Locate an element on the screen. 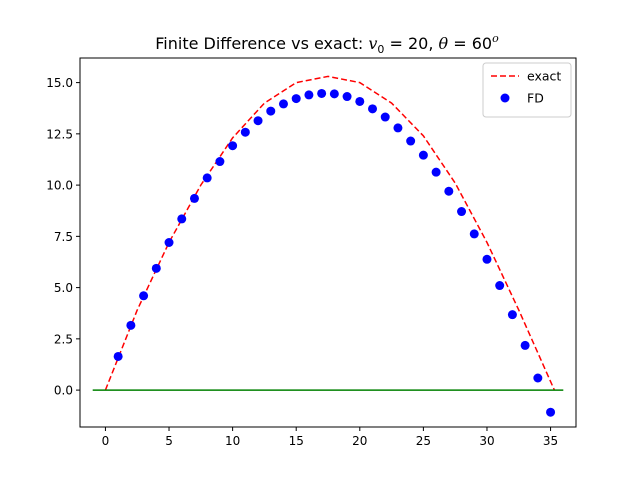 This screenshot has height=480, width=640. x-tick-label: 30 is located at coordinates (486, 441).